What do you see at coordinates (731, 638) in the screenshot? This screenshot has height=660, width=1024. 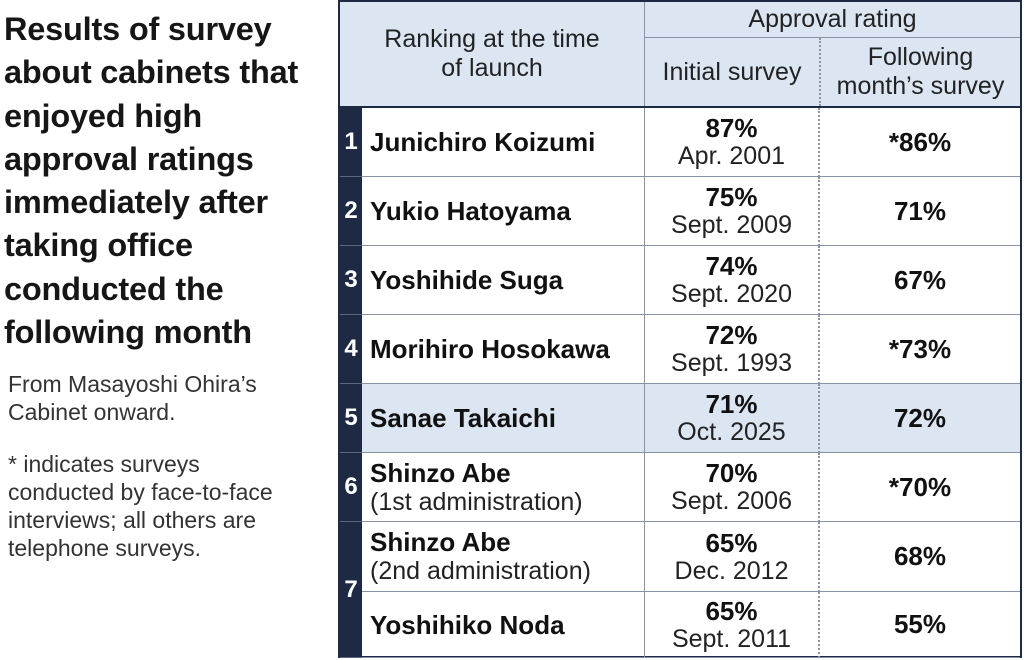 I see `survey-date: Sept. 2011` at bounding box center [731, 638].